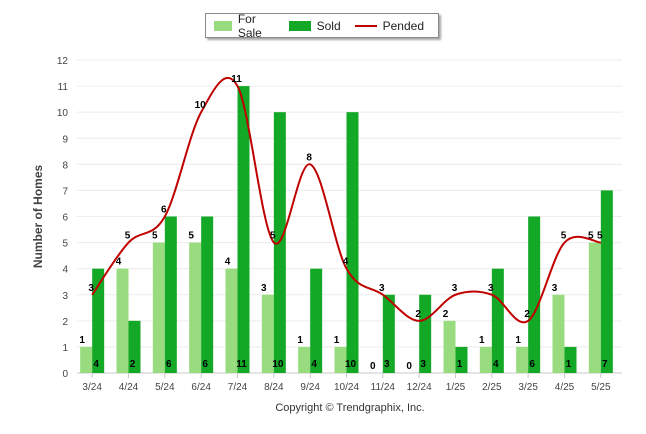  I want to click on data-label-sold: 11, so click(241, 364).